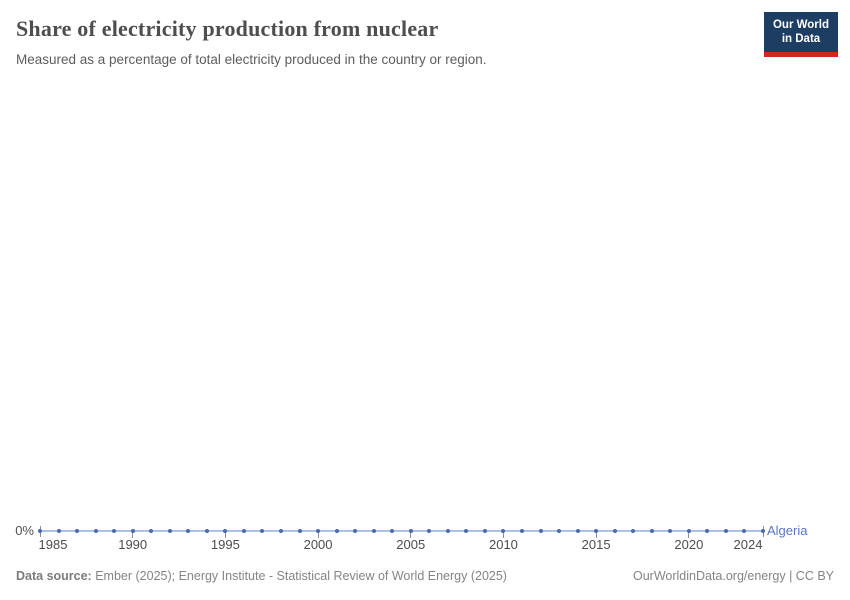 The image size is (850, 600). I want to click on x-axis-tick-label: 2020, so click(689, 544).